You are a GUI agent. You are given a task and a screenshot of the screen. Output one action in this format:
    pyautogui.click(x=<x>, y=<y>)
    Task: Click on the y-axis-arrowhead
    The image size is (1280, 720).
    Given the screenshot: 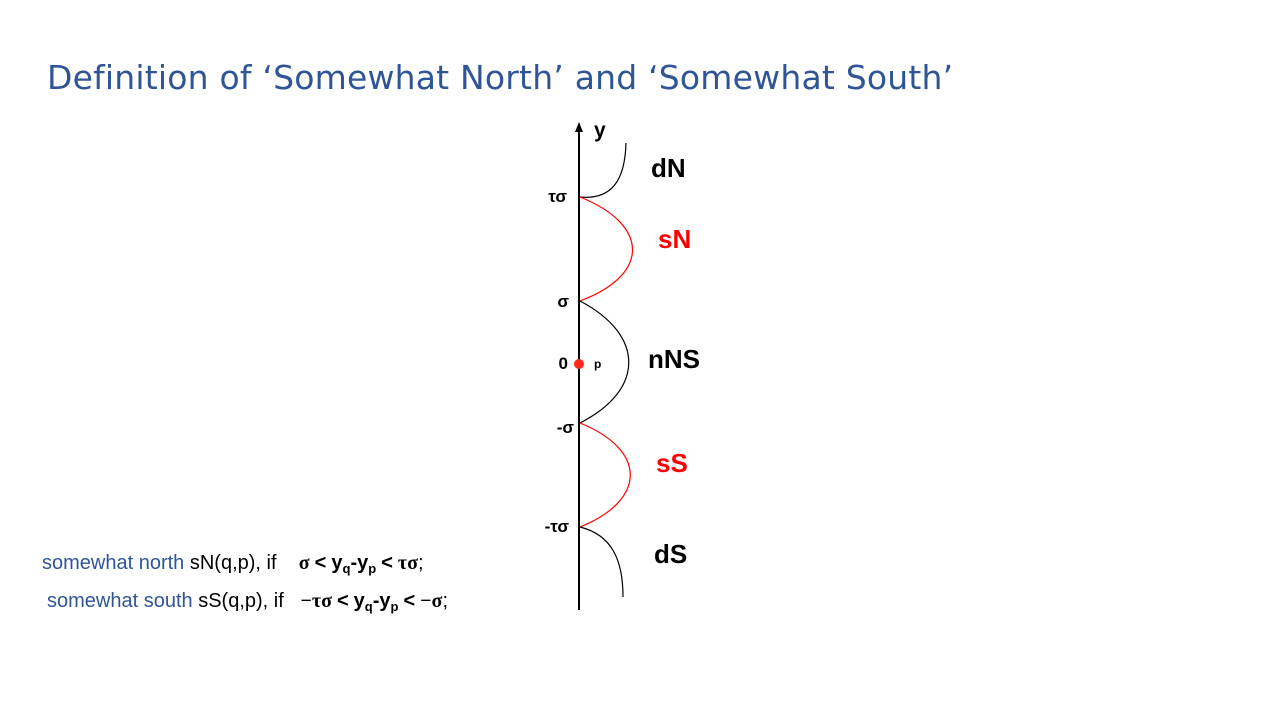 What is the action you would take?
    pyautogui.click(x=579, y=127)
    